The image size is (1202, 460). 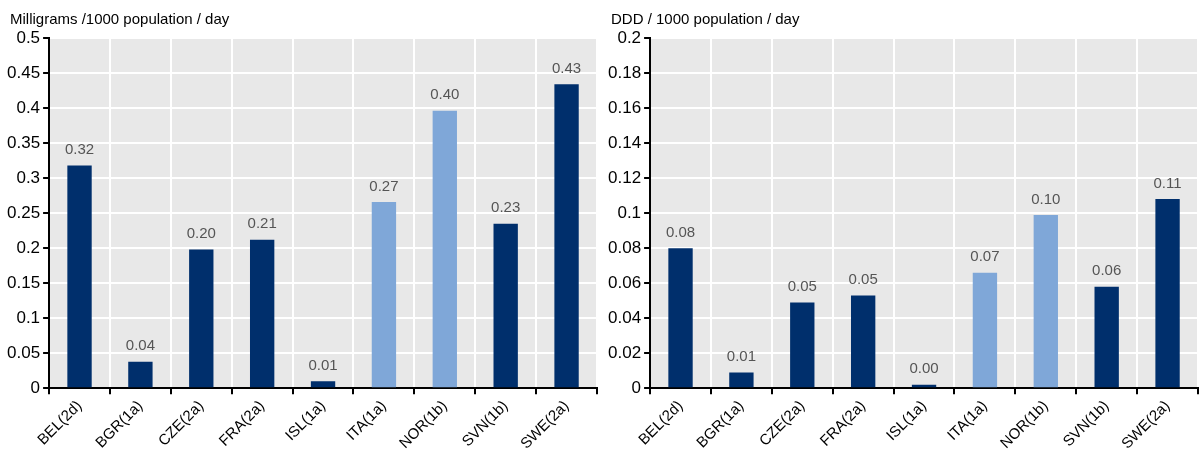 I want to click on y-tick-label: 0.04, so click(x=624, y=317).